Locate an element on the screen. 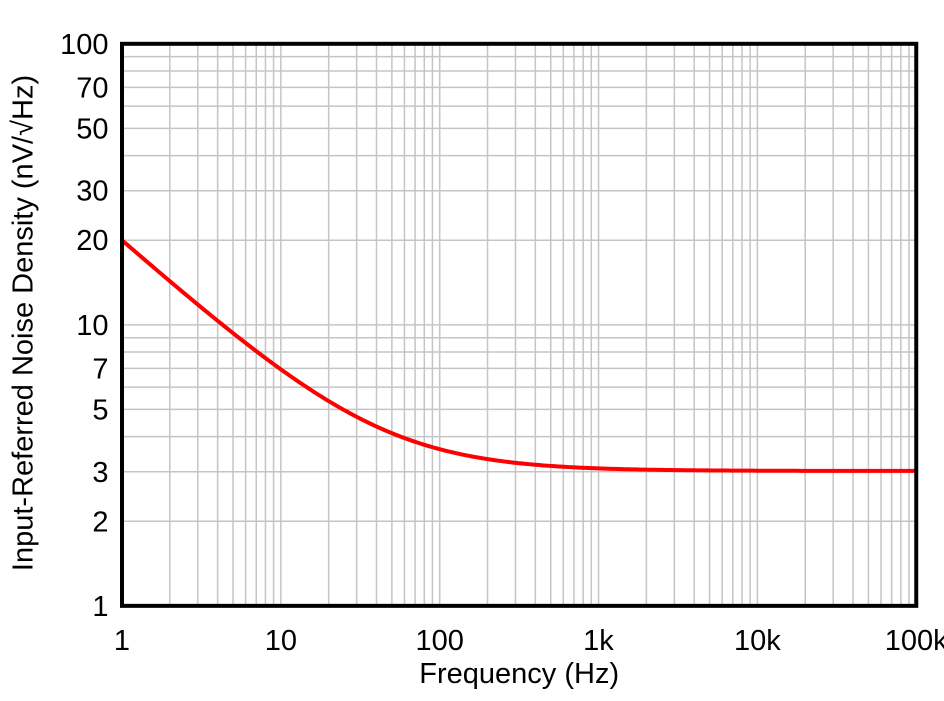 The width and height of the screenshot is (944, 701). svg-text: 30 is located at coordinates (92, 192).